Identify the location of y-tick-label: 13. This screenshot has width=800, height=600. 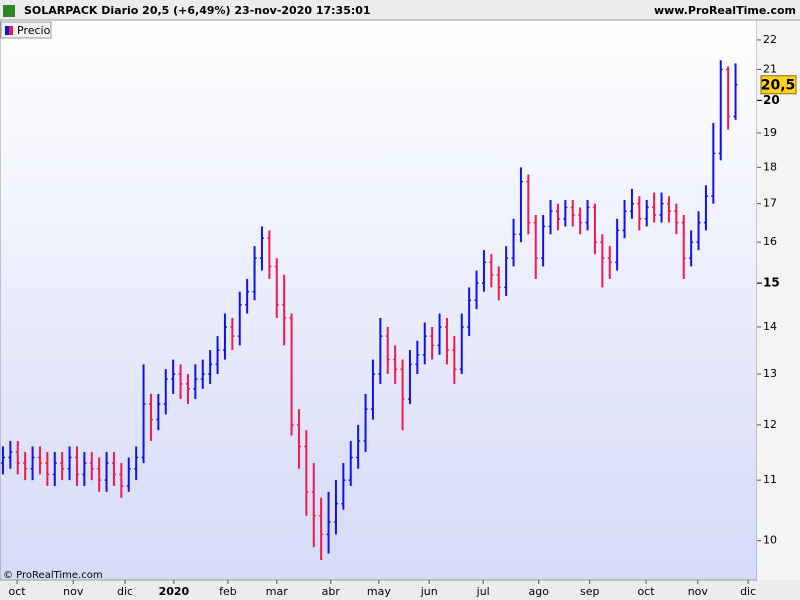
(770, 373).